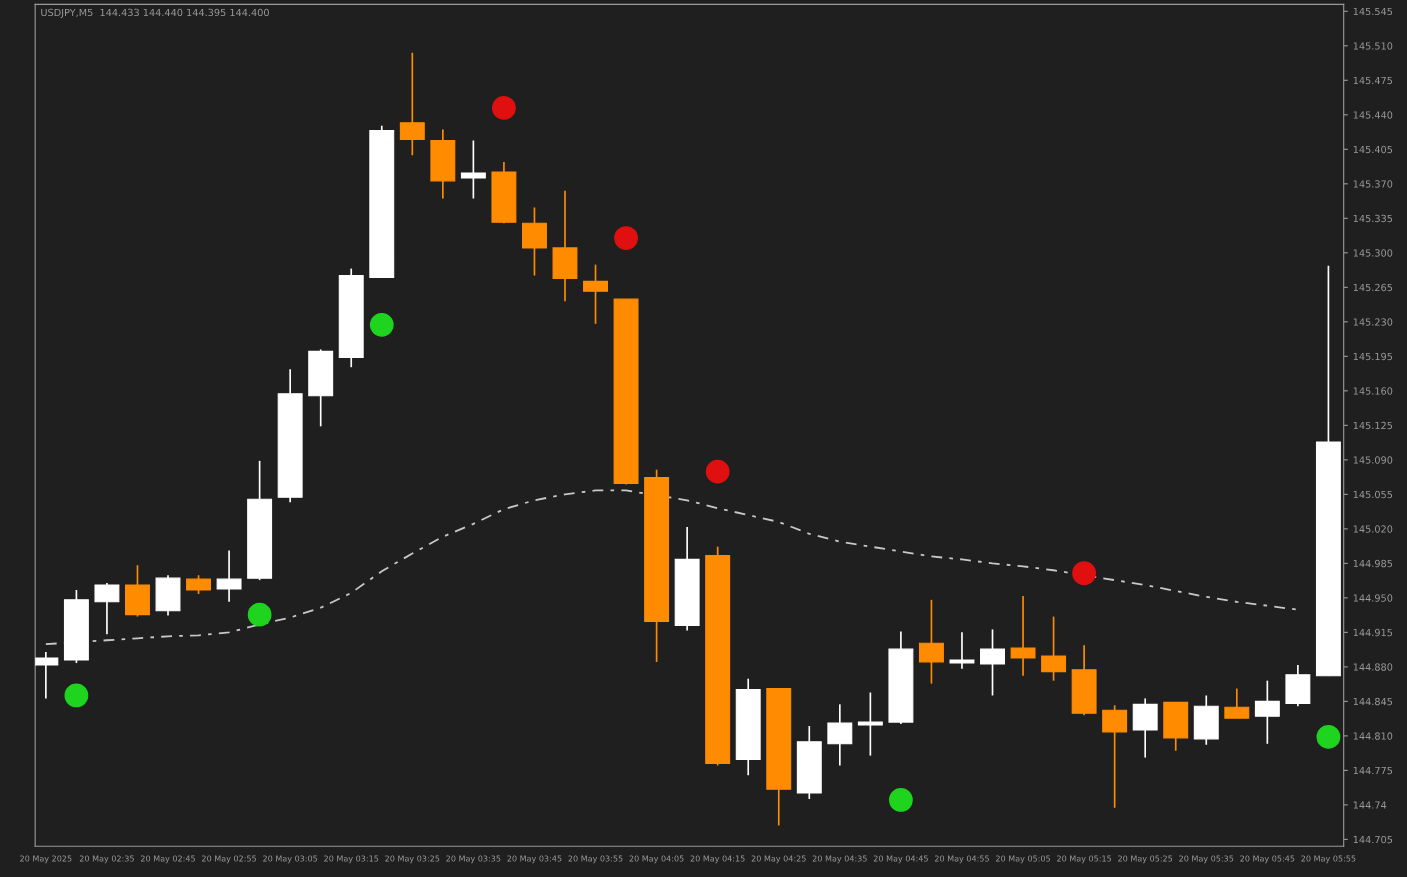 This screenshot has width=1407, height=877. Describe the element at coordinates (155, 13) in the screenshot. I see `annotation: USDJPY,M5 144.433 144.440 144.395 144.400` at that location.